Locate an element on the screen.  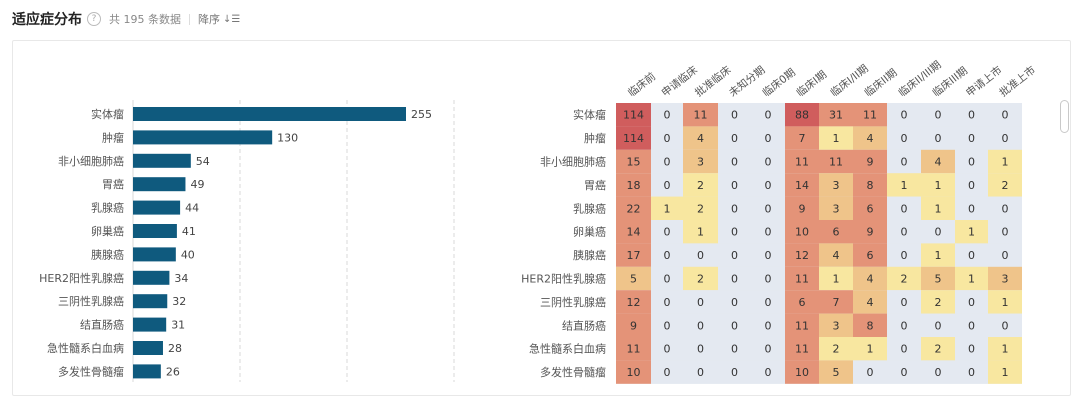
sort-label: 降序 is located at coordinates (209, 19).